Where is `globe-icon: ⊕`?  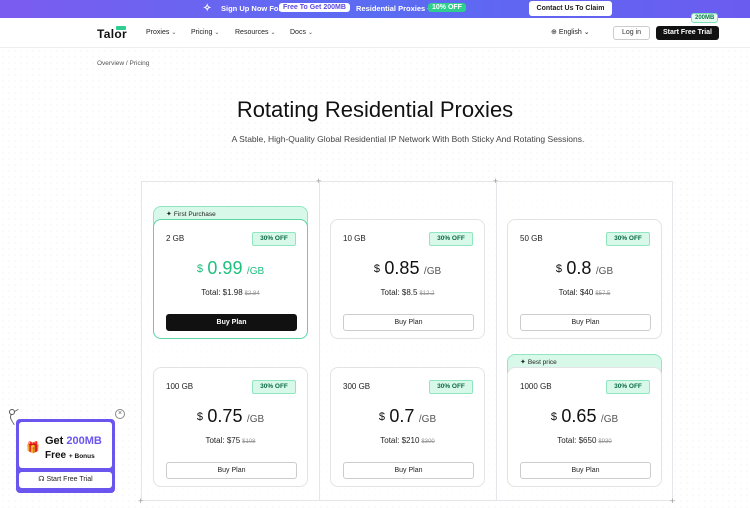 globe-icon: ⊕ is located at coordinates (554, 32).